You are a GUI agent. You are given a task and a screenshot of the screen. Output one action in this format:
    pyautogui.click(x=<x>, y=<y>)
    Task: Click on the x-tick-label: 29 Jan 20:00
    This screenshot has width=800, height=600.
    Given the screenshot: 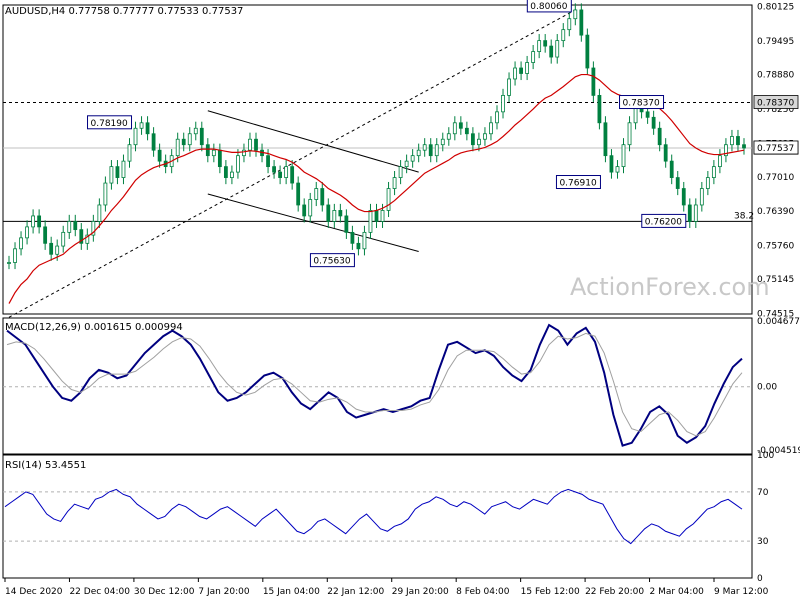 What is the action you would take?
    pyautogui.click(x=420, y=592)
    